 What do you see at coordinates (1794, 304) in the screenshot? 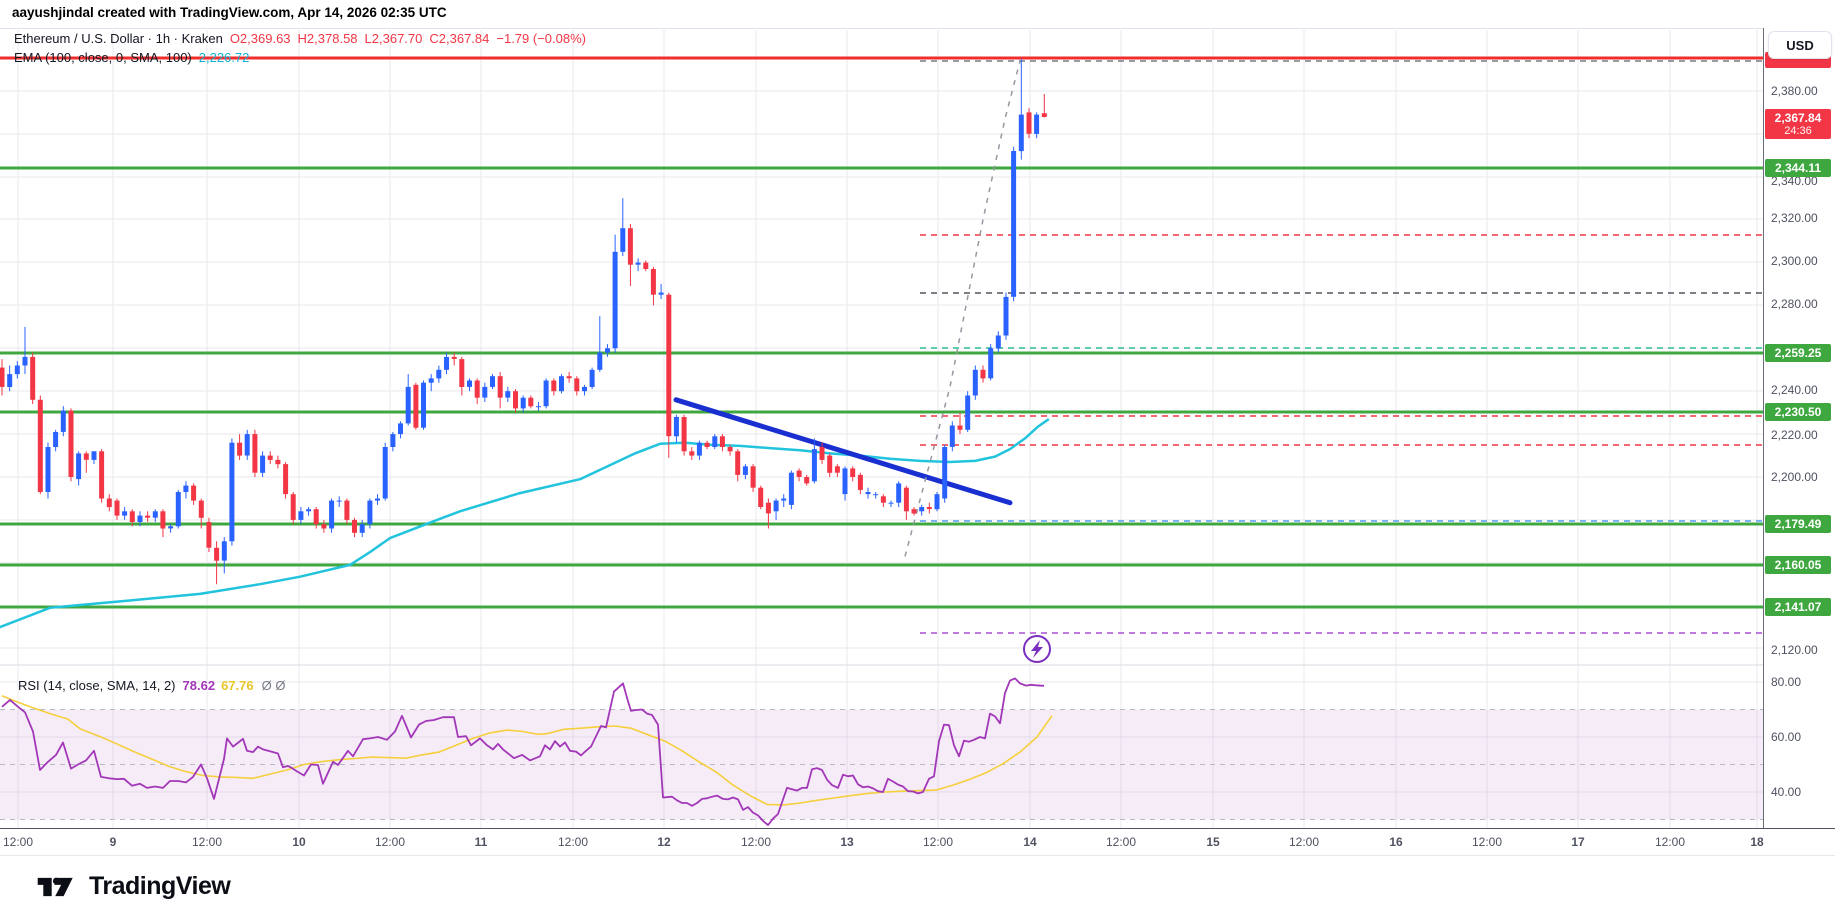
I see `price-axis-label: 2,280.00` at bounding box center [1794, 304].